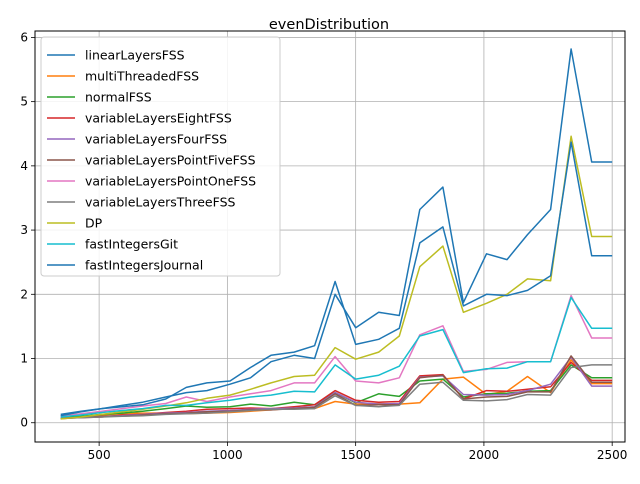 This screenshot has width=640, height=484. What do you see at coordinates (118, 97) in the screenshot?
I see `legend-label: normalFSS` at bounding box center [118, 97].